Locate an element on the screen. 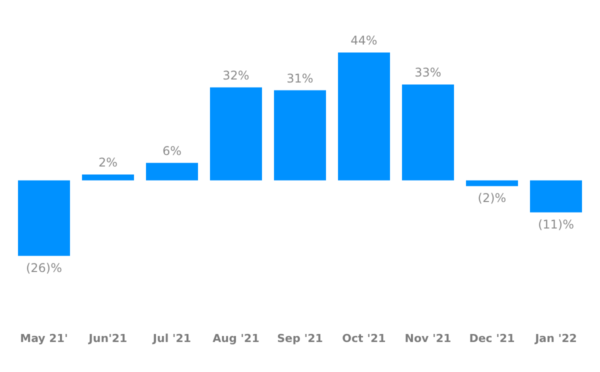  x-tick-label: Jul '21 is located at coordinates (172, 338).